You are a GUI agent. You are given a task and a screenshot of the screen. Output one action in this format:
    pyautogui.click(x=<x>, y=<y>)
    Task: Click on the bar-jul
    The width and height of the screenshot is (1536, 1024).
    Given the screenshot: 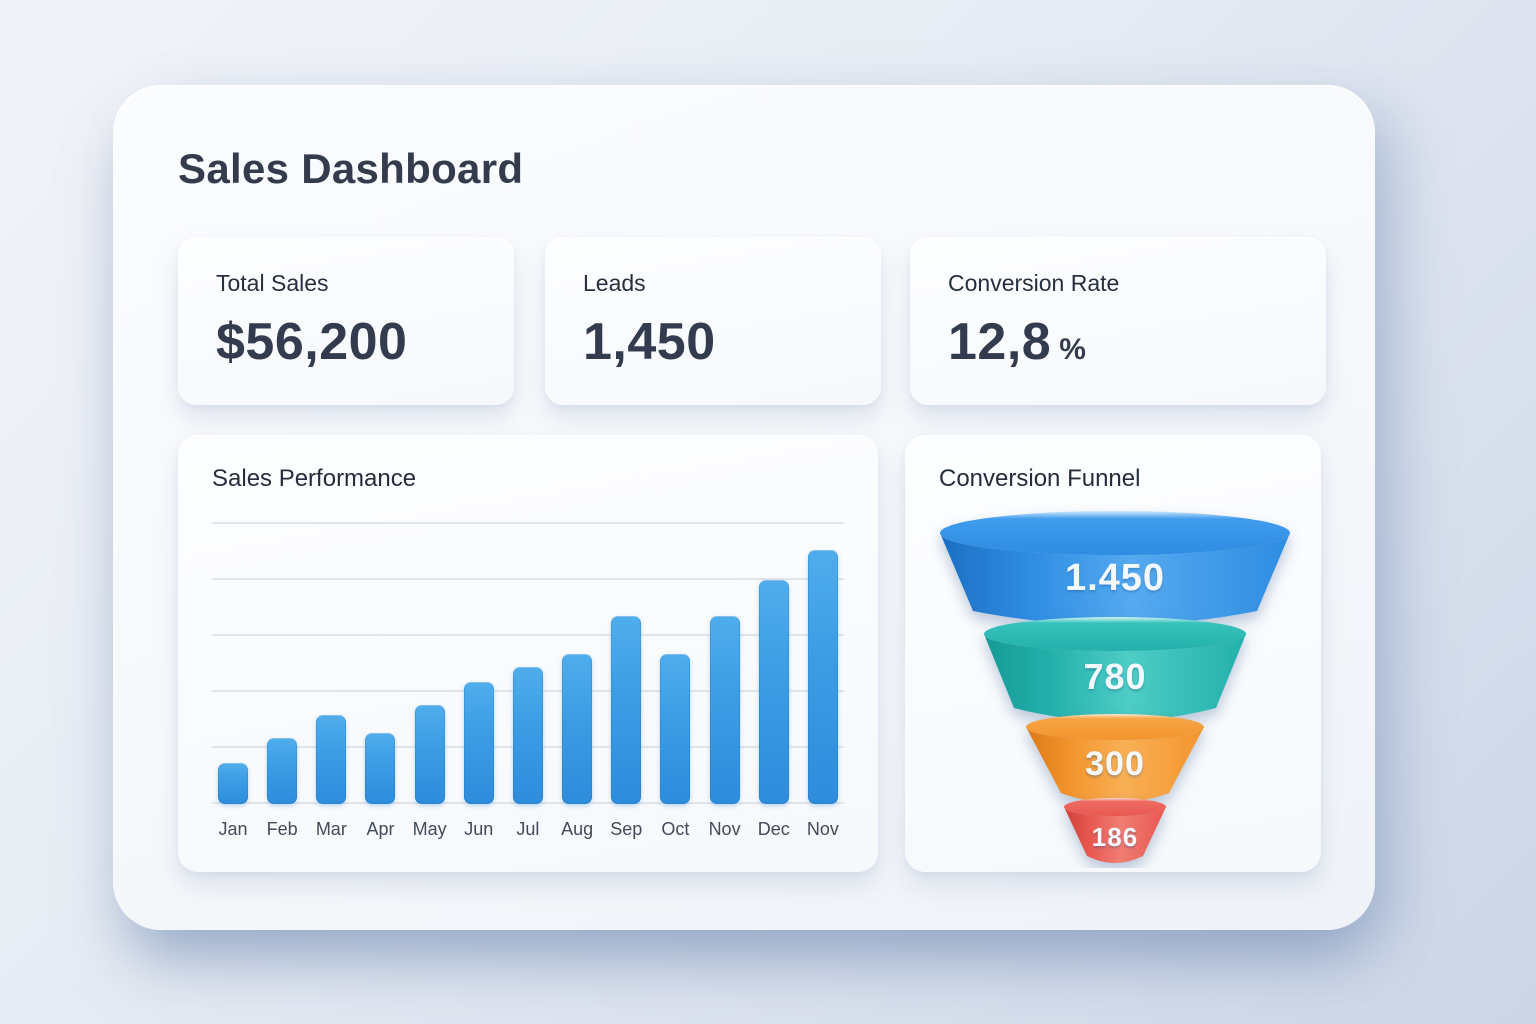 What is the action you would take?
    pyautogui.click(x=527, y=735)
    